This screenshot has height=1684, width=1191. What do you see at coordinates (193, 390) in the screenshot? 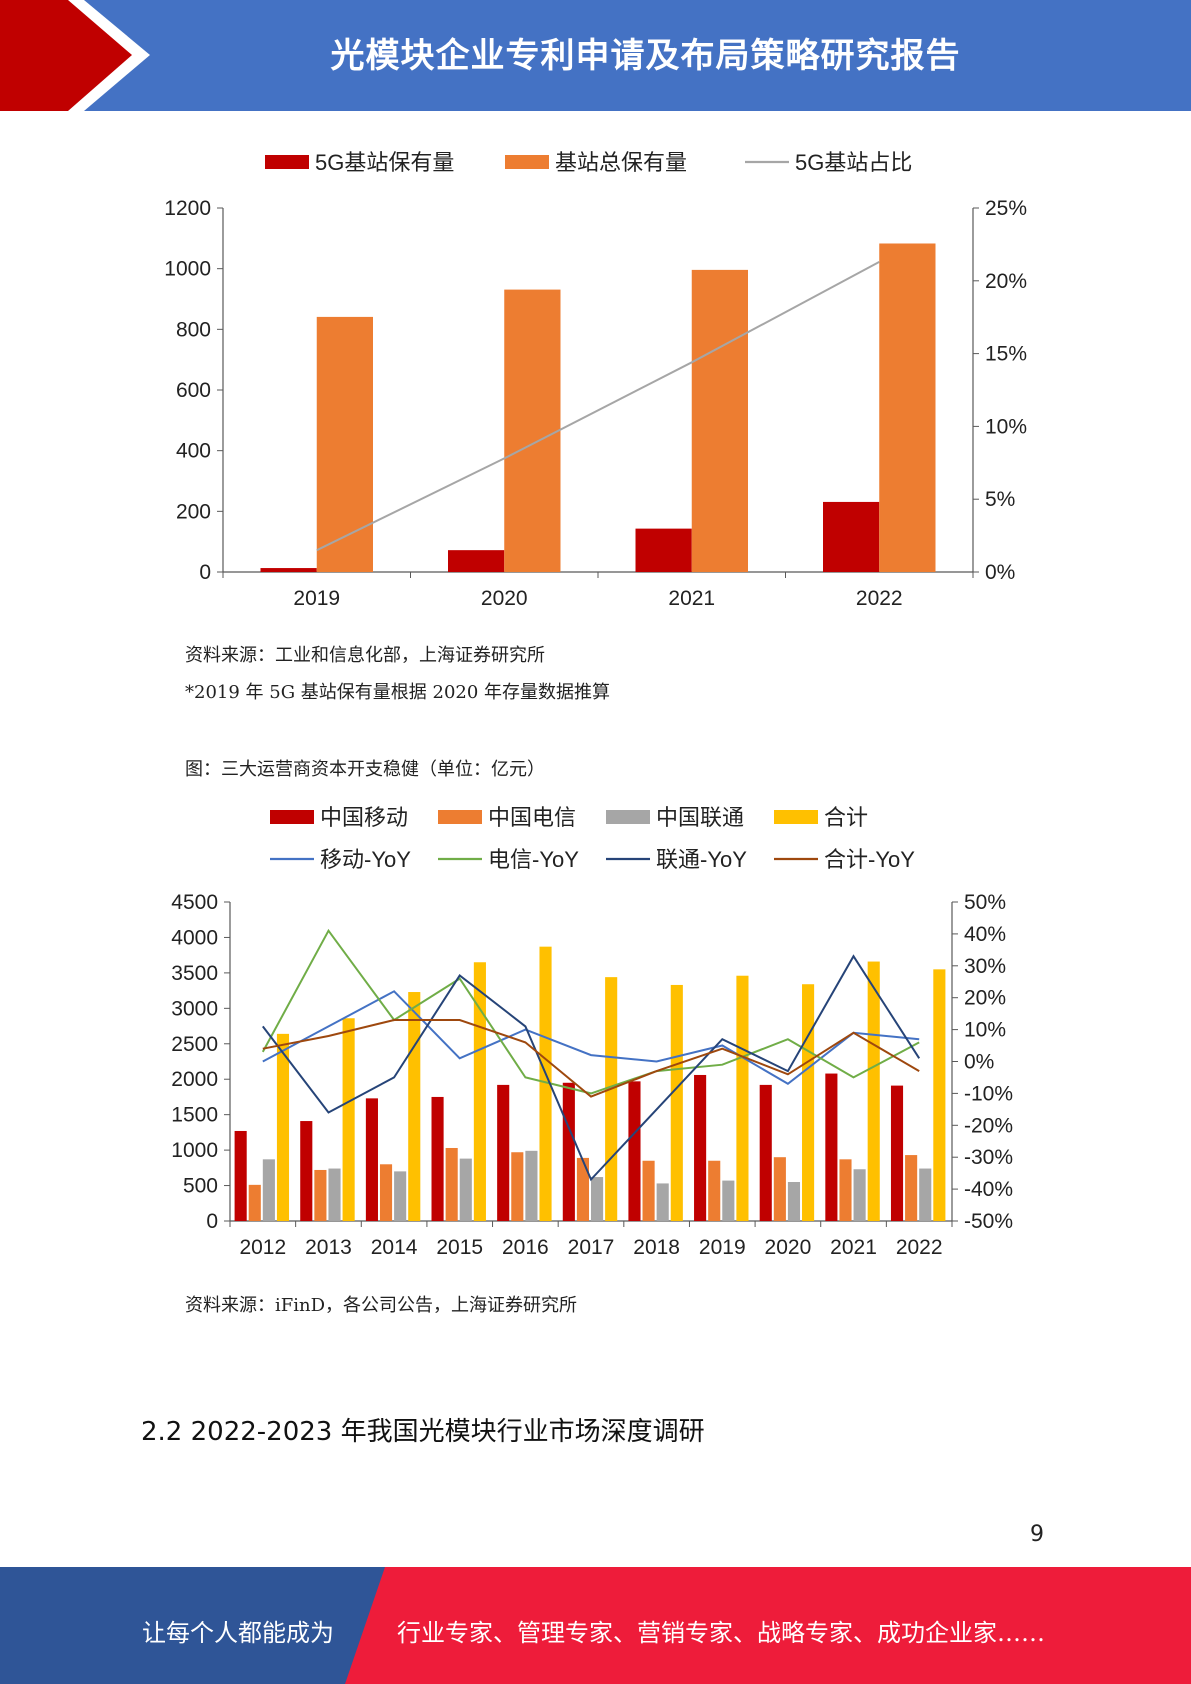
I see `chart1-left-tick-label: 600` at bounding box center [193, 390].